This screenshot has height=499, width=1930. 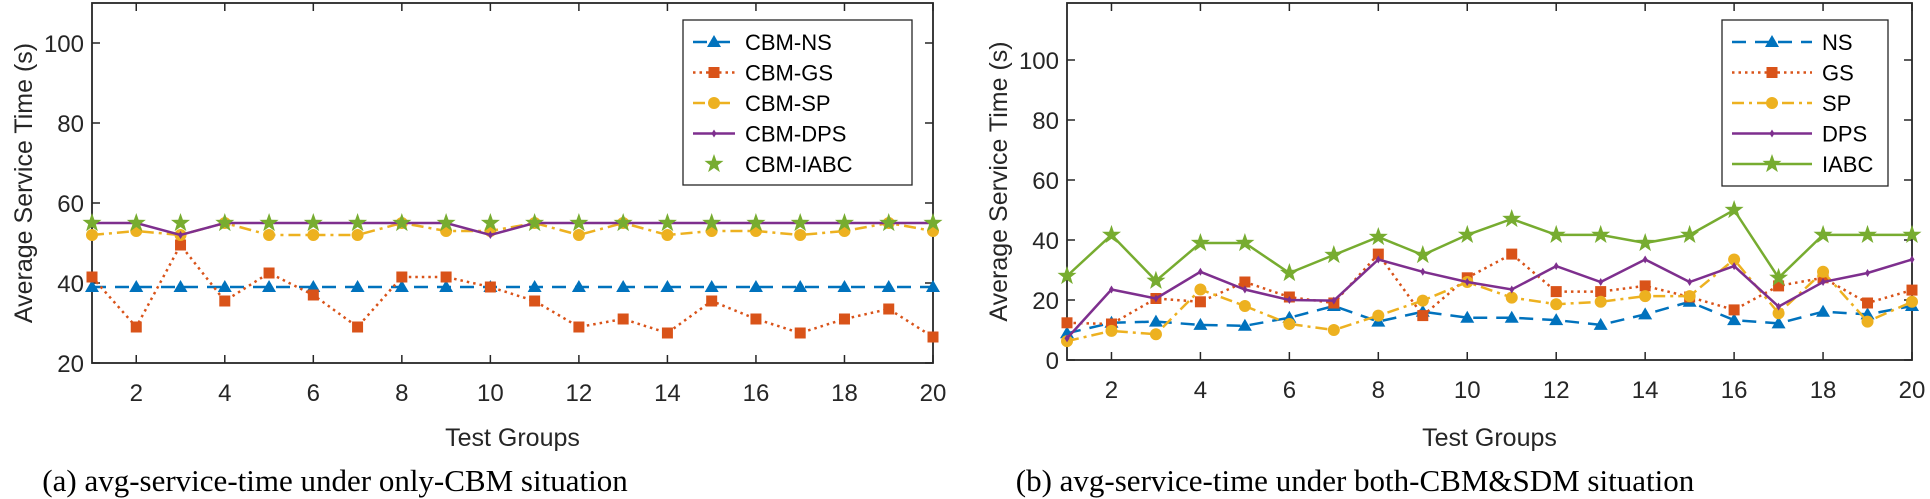 I want to click on legend-label: GS, so click(x=1838, y=73).